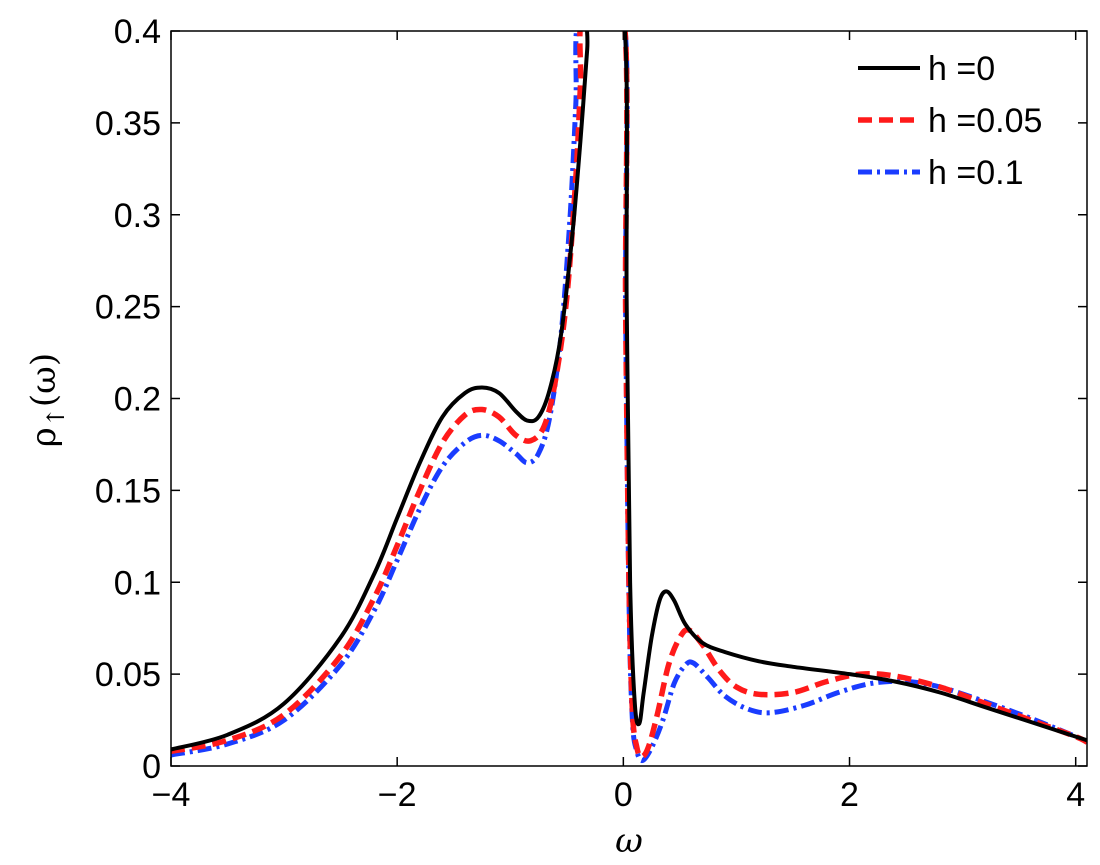 The width and height of the screenshot is (1100, 865). I want to click on legend-label-h0: h =0, so click(961, 69).